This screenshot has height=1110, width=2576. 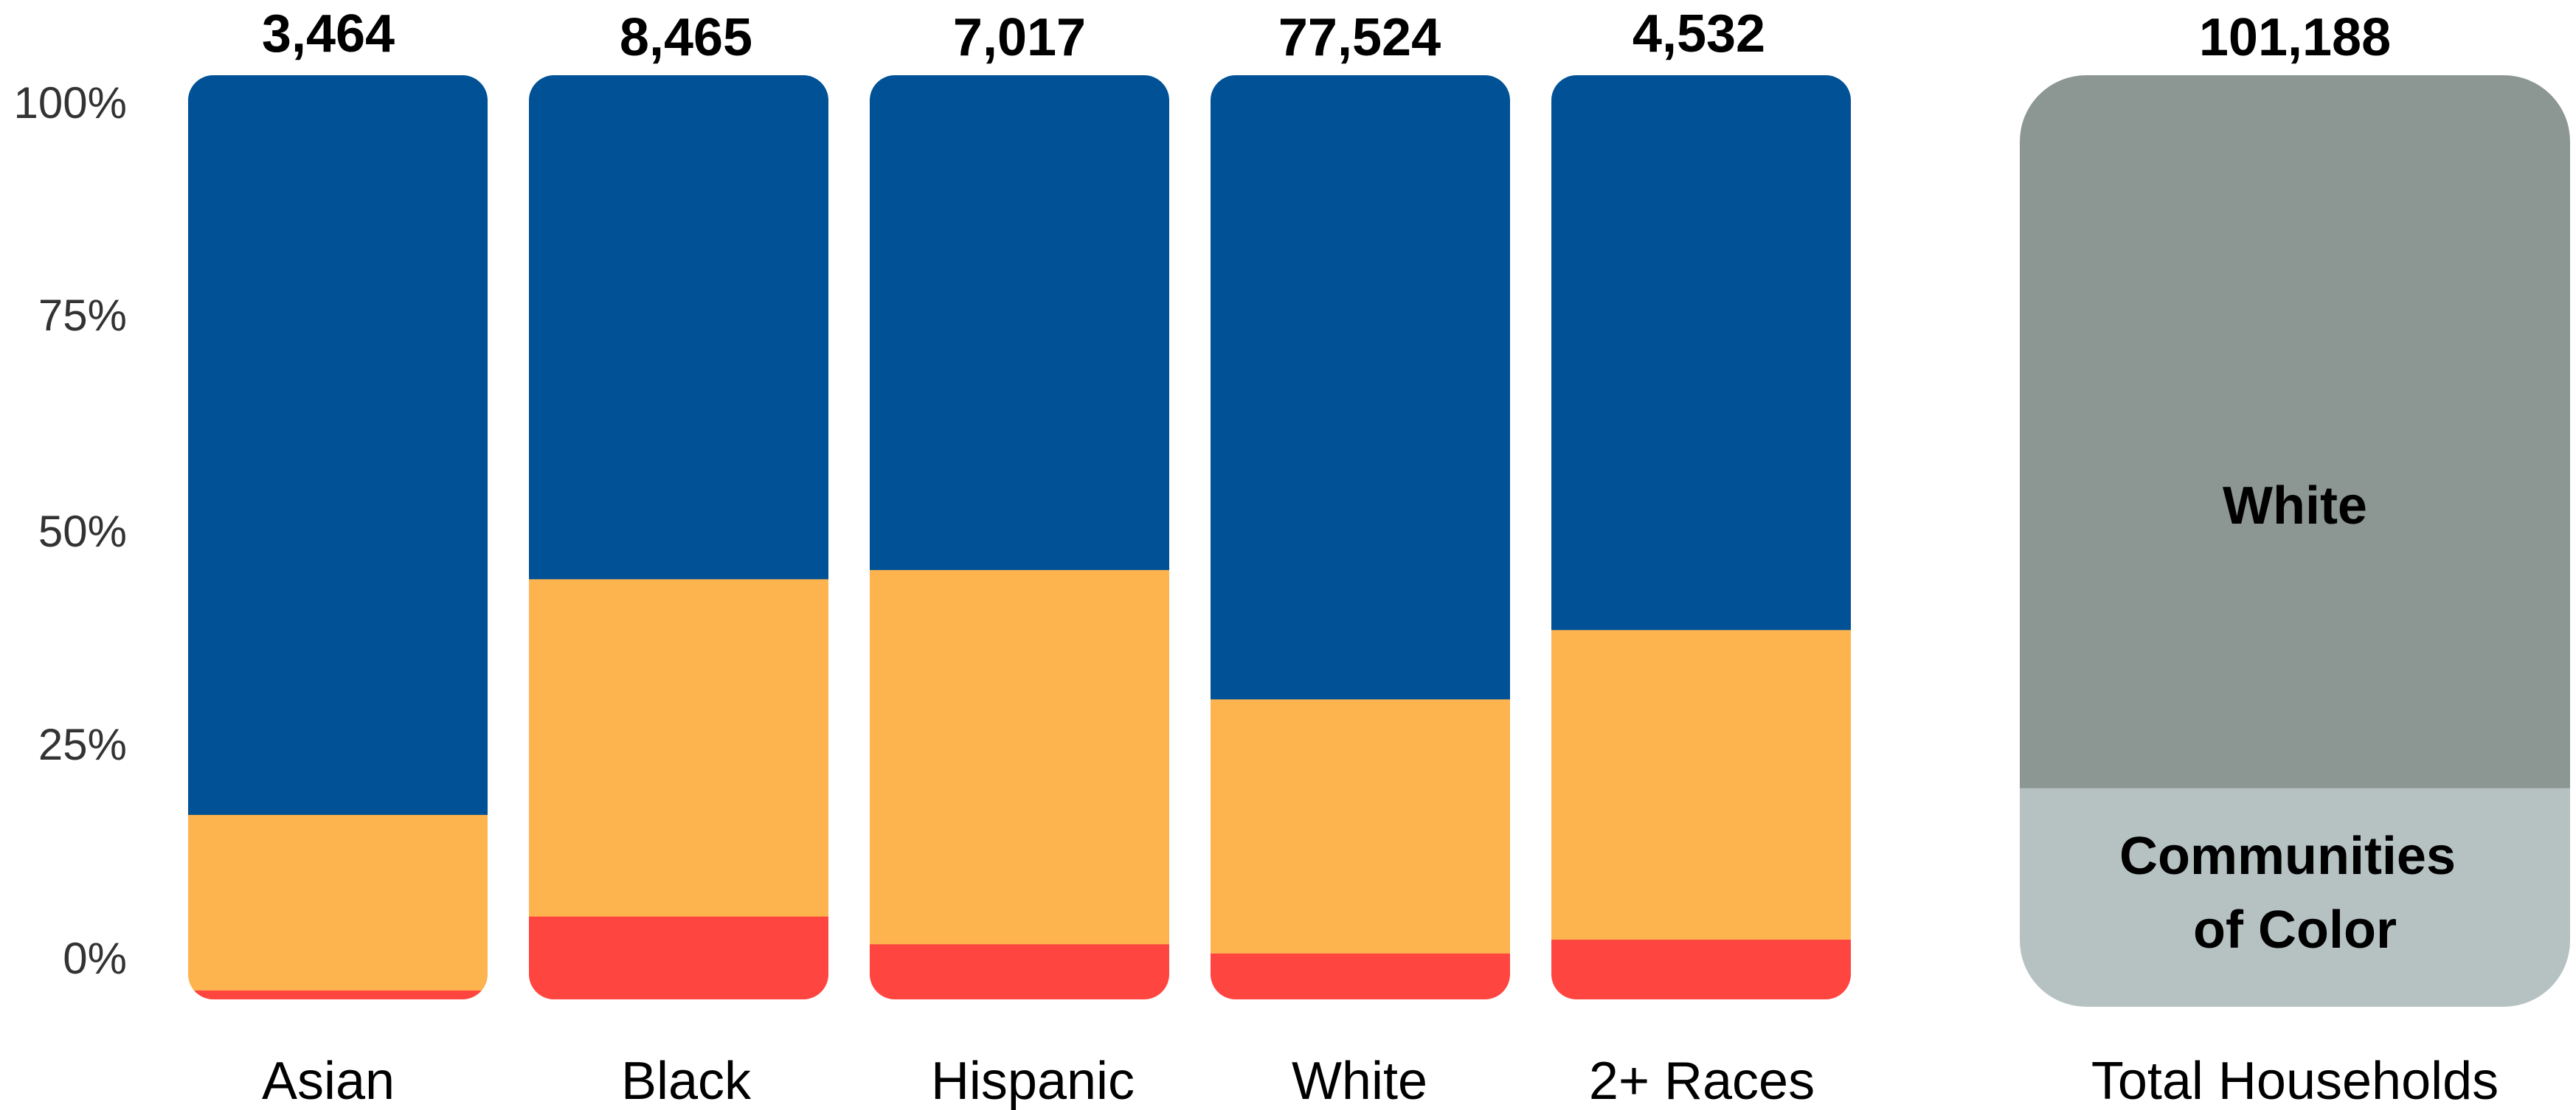 I want to click on bar-black, so click(x=679, y=537).